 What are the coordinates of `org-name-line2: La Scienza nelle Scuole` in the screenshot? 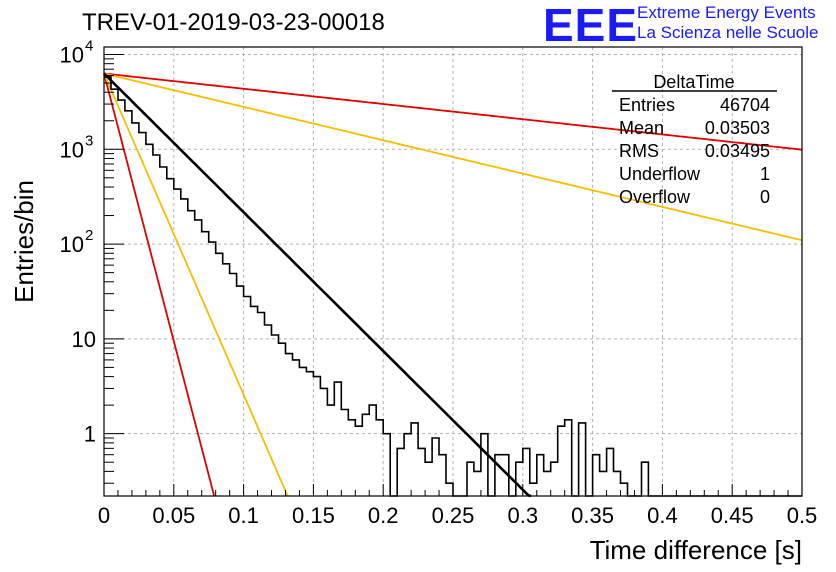 It's located at (728, 32).